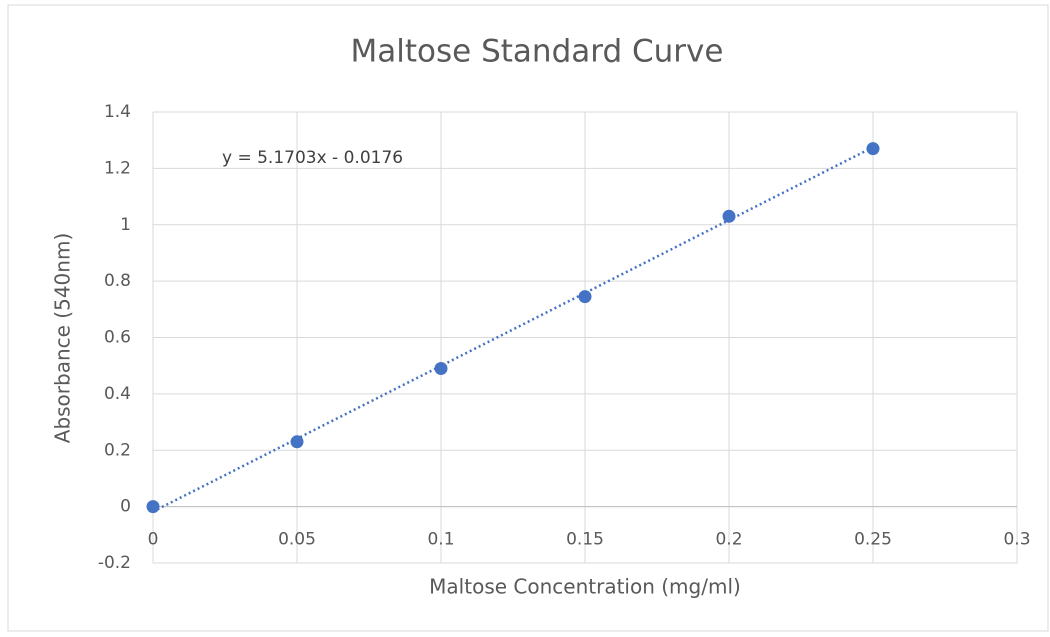 The width and height of the screenshot is (1050, 637). I want to click on y-tick-label: 0.6, so click(117, 338).